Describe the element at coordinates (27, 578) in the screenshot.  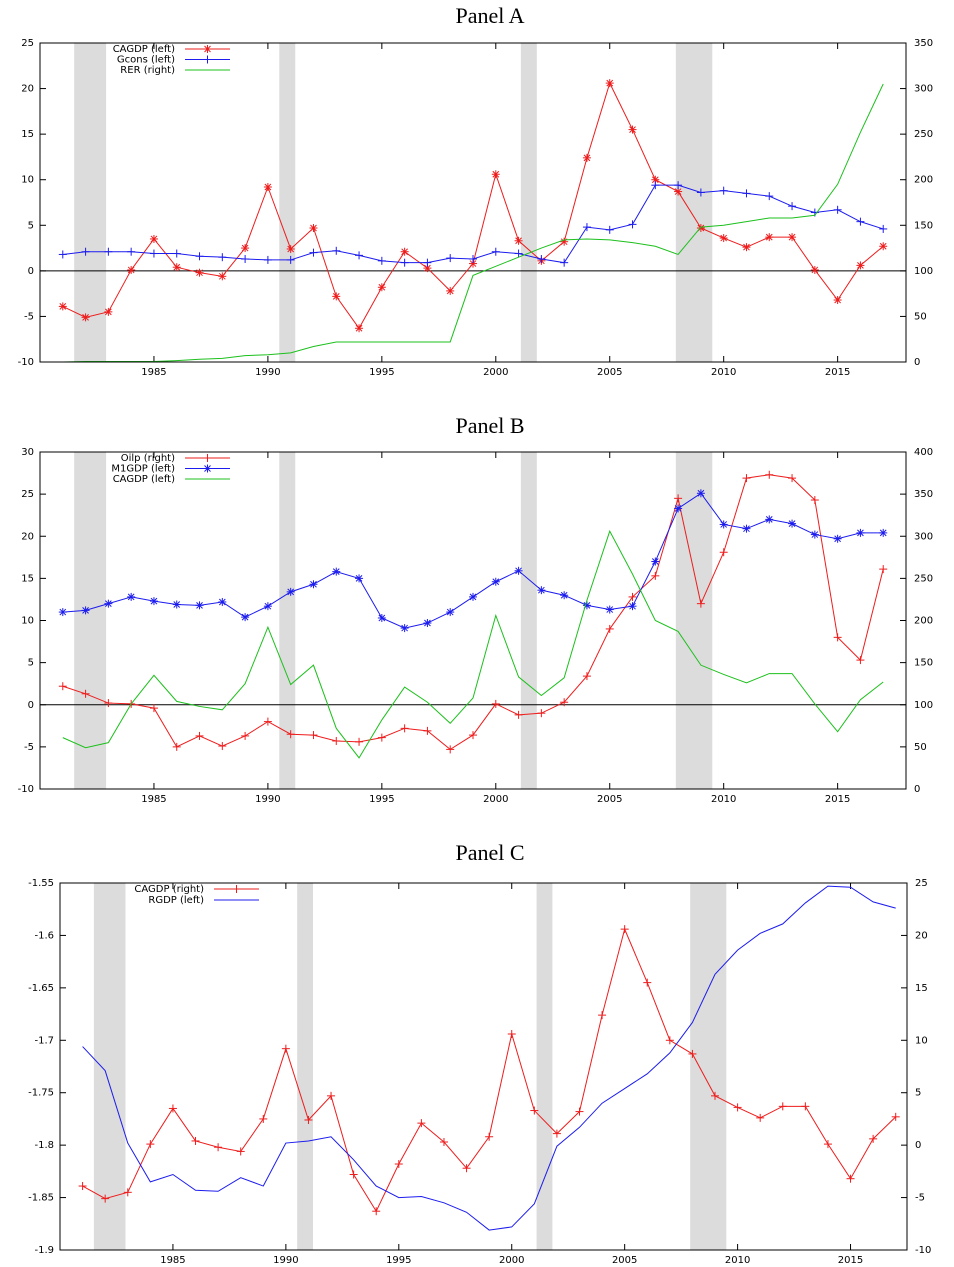
I see `y-tick-label: 15` at that location.